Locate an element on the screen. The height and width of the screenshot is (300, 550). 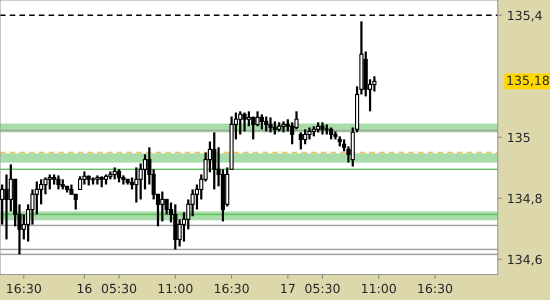
y-tick-label: 135,4 is located at coordinates (525, 16).